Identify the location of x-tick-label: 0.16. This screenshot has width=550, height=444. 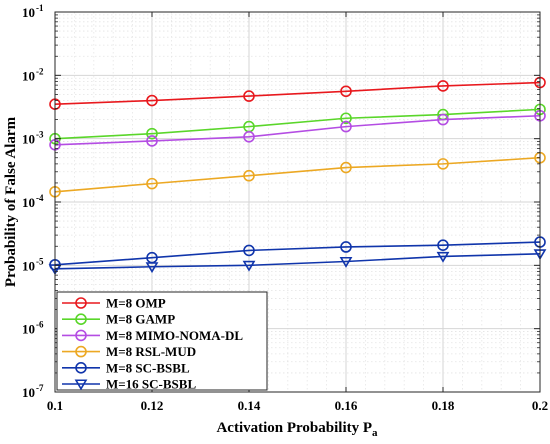
(346, 405).